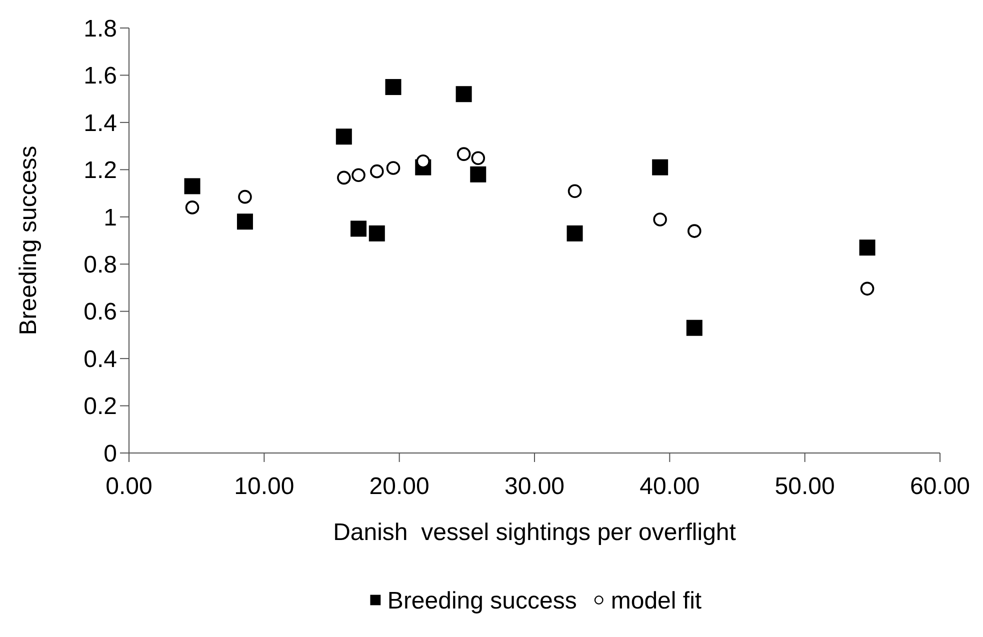 Image resolution: width=983 pixels, height=637 pixels. Describe the element at coordinates (804, 486) in the screenshot. I see `x-tick-label: 50.00` at that location.